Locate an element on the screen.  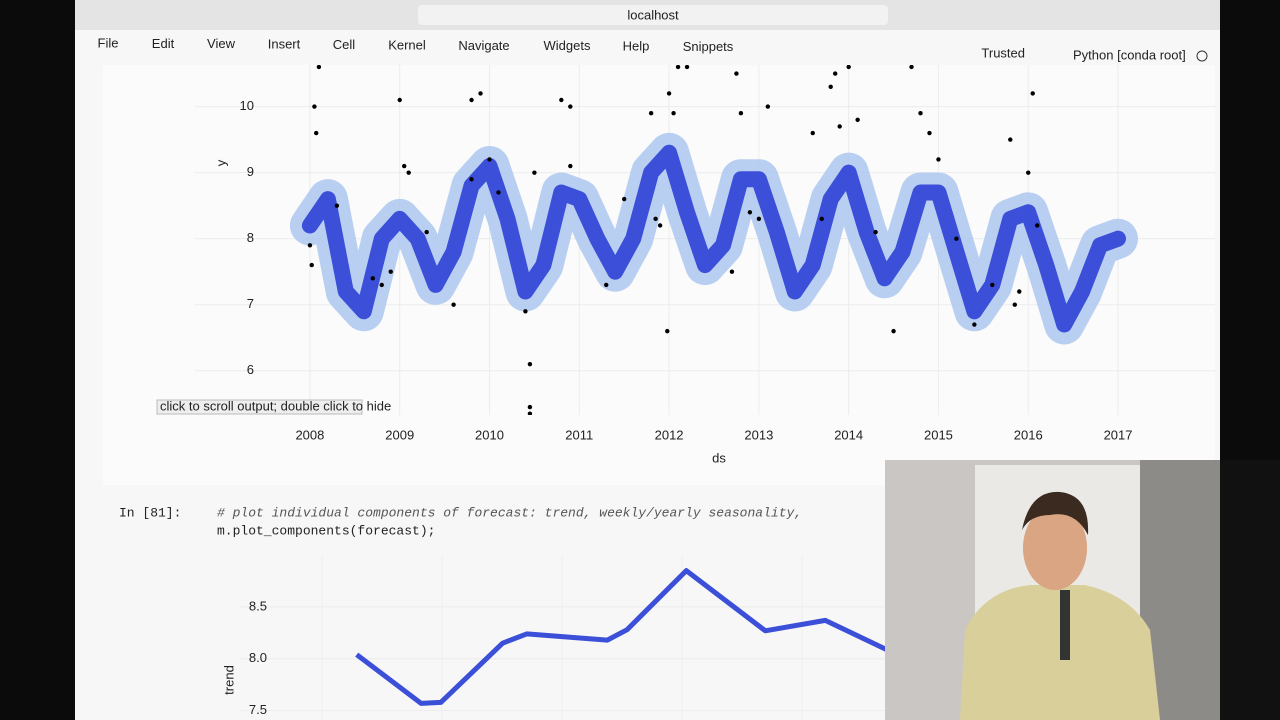
kernel-indicator is located at coordinates (1202, 56).